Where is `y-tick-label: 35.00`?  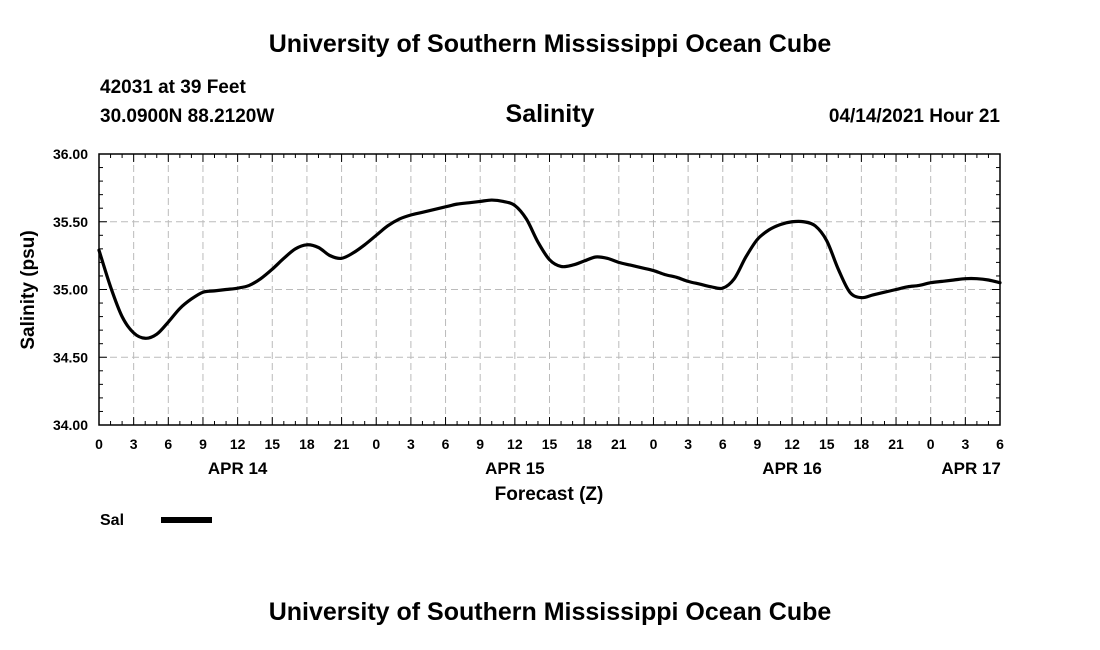
y-tick-label: 35.00 is located at coordinates (70, 290).